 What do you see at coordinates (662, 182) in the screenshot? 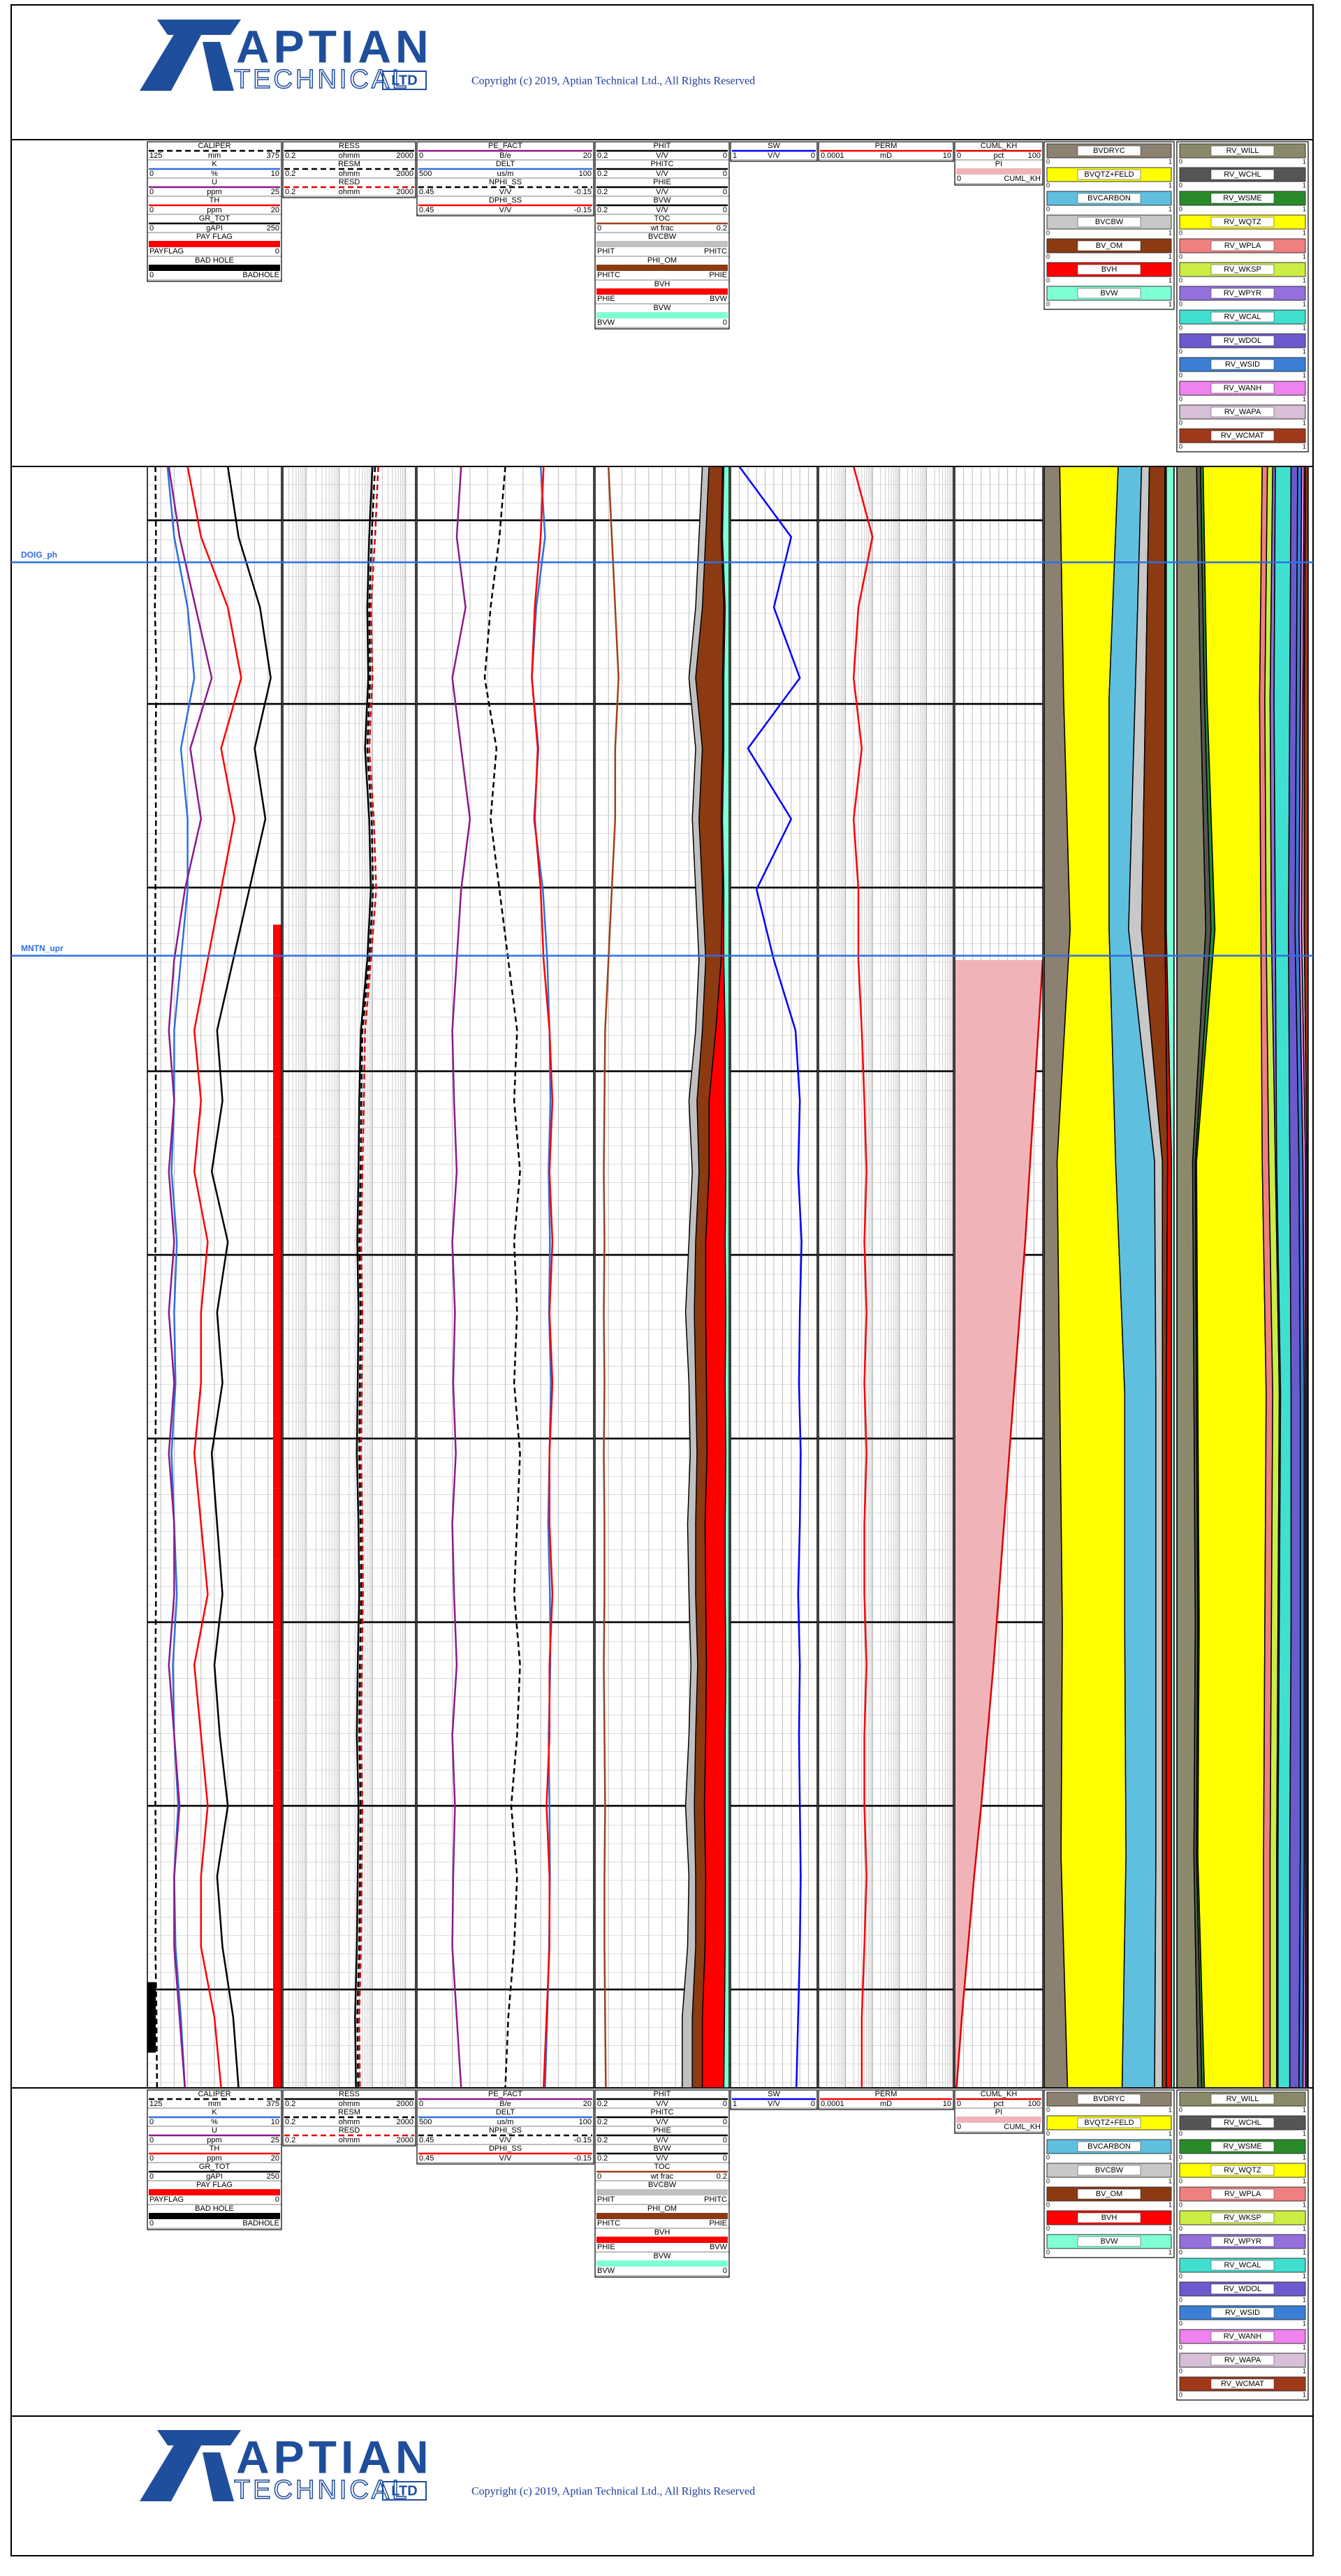
I see `curve-name: PHIE` at bounding box center [662, 182].